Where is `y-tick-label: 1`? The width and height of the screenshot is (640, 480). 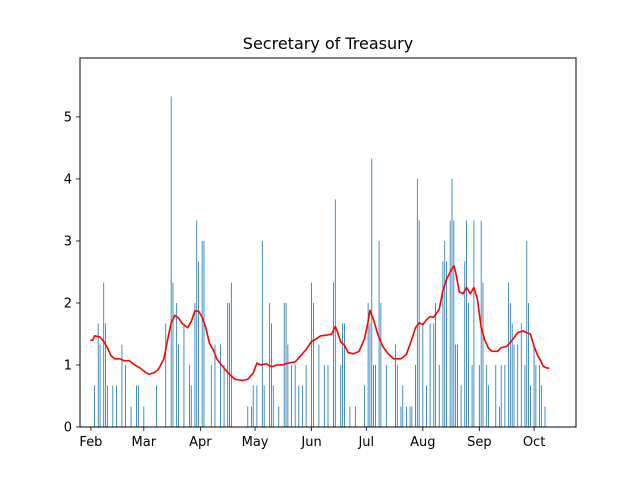 y-tick-label: 1 is located at coordinates (68, 365).